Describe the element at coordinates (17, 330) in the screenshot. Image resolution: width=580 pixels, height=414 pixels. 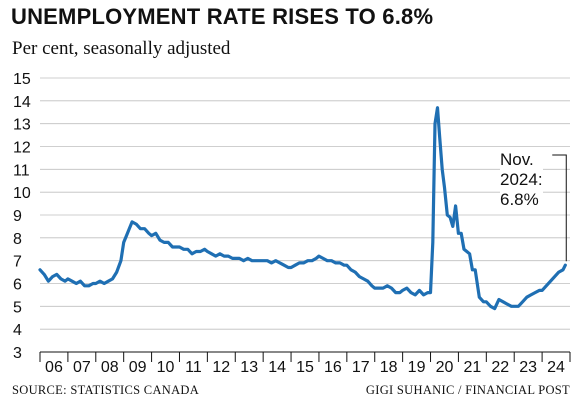
I see `y-tick-label: 4` at that location.